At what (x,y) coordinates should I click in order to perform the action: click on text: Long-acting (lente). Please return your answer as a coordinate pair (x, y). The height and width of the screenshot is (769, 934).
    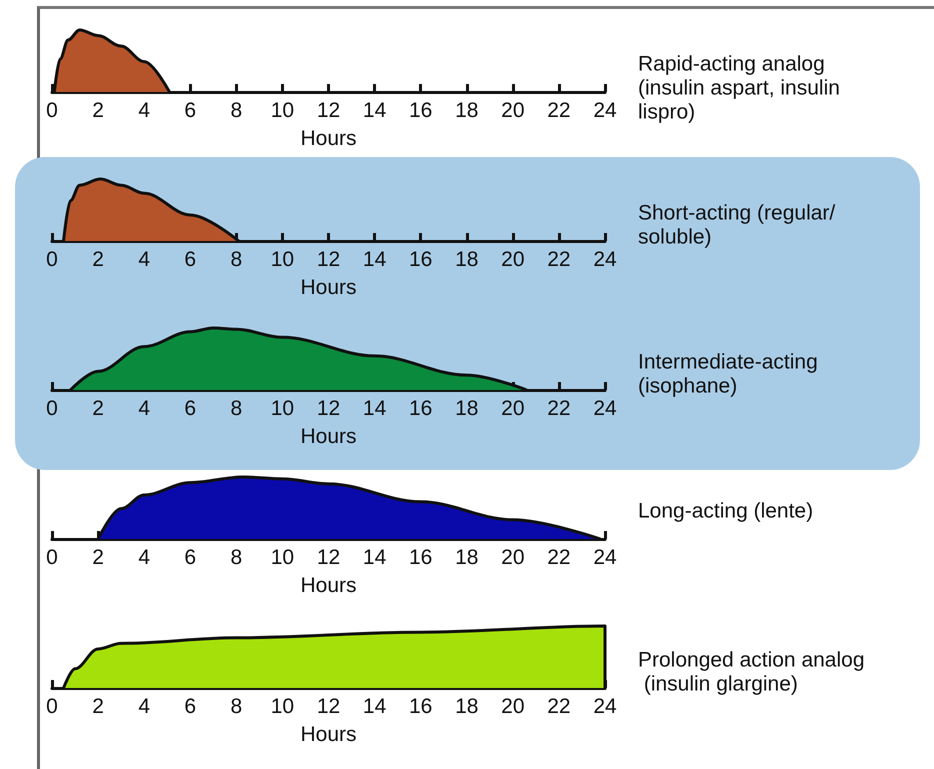
    Looking at the image, I should click on (726, 511).